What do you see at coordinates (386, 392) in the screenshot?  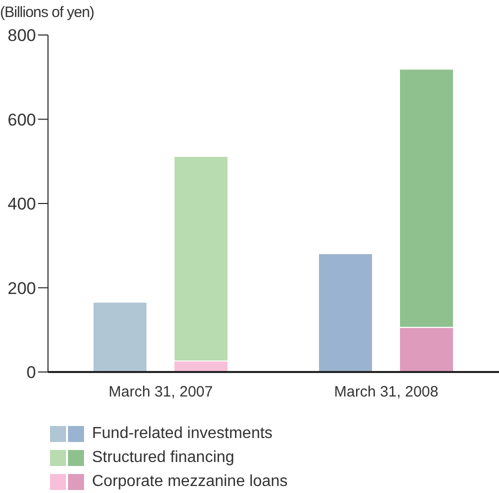 I see `x-tick-label: March 31, 2008` at bounding box center [386, 392].